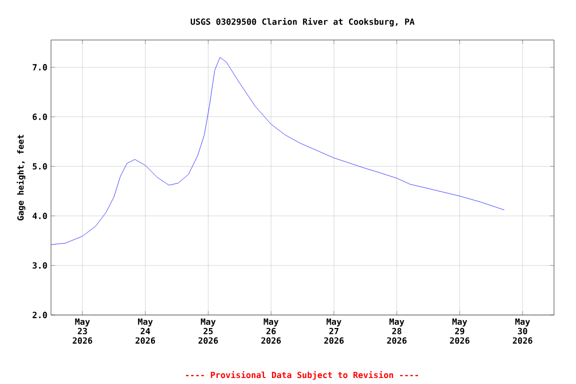 The height and width of the screenshot is (384, 576). I want to click on x-tick-label: May 23 2026, so click(82, 331).